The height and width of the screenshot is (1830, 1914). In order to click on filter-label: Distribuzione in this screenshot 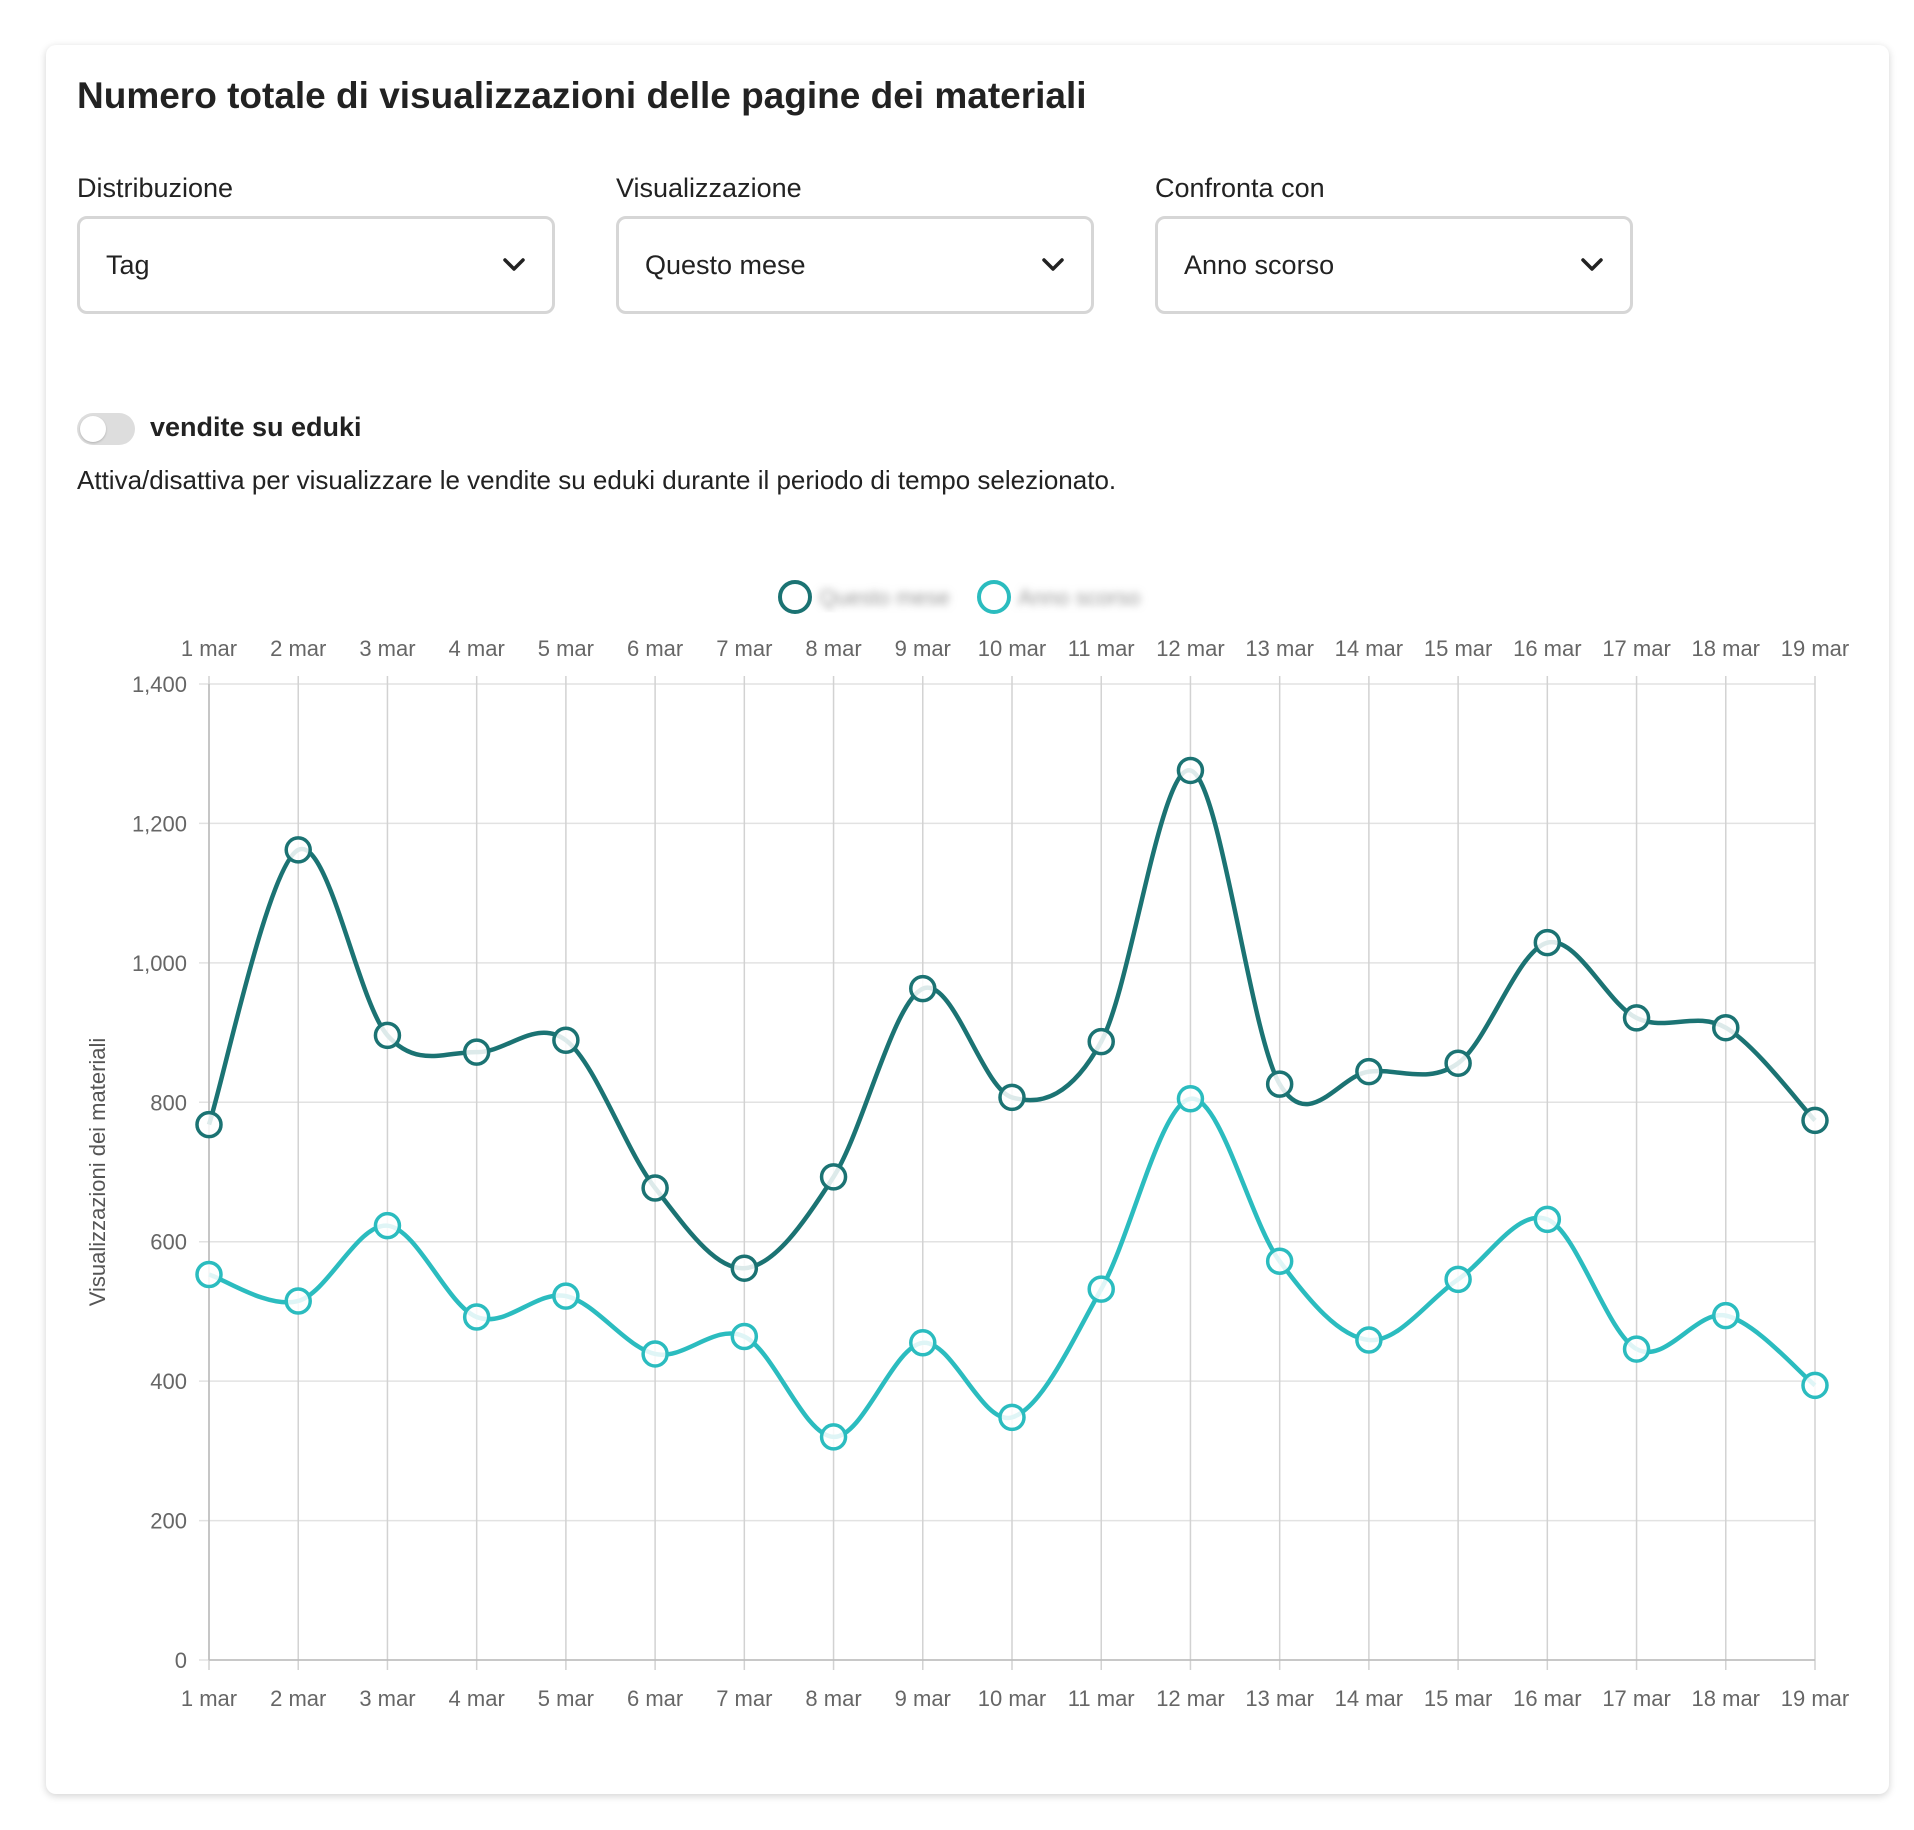, I will do `click(155, 188)`.